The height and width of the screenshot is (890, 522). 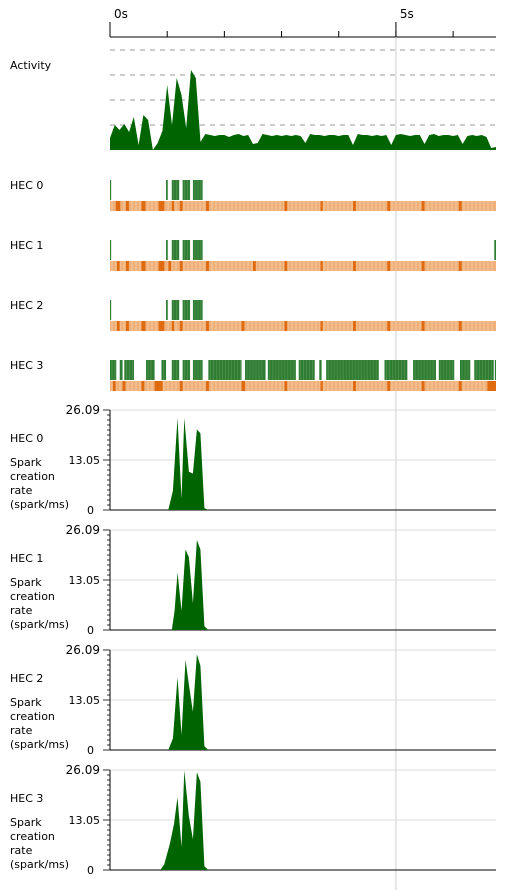 What do you see at coordinates (302, 22) in the screenshot?
I see `time-ruler: 0s 5s` at bounding box center [302, 22].